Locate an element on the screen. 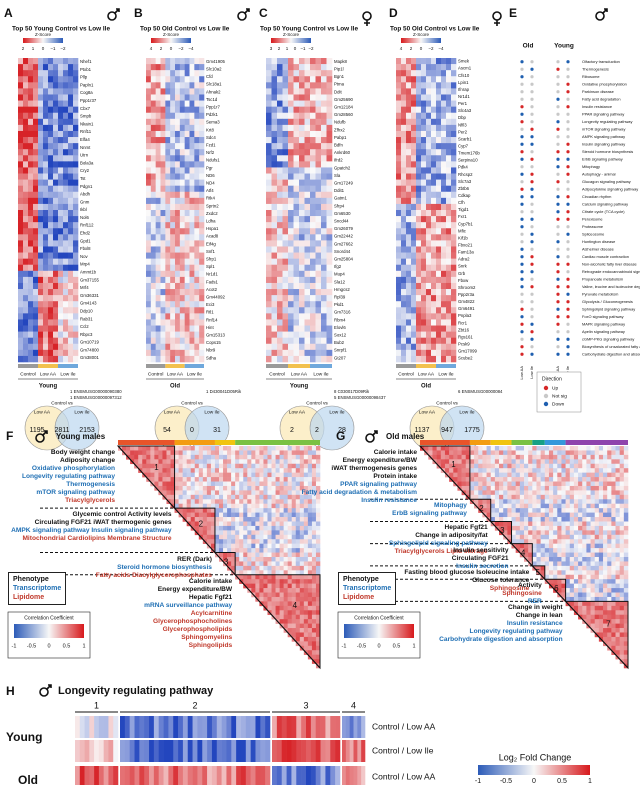 This screenshot has width=640, height=785. group-label: Low Ile is located at coordinates (321, 374).